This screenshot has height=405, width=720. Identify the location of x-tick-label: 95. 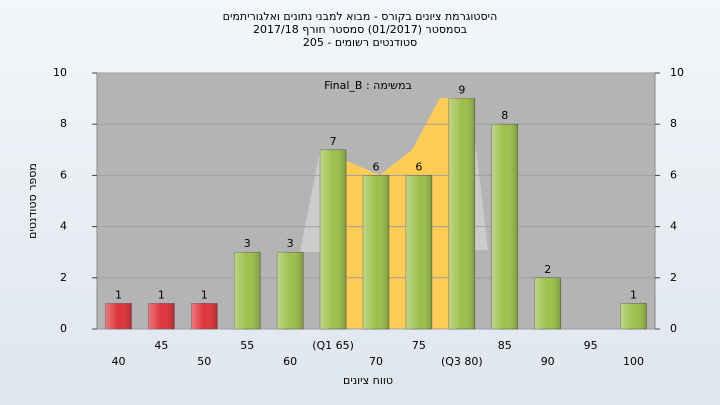
(591, 345).